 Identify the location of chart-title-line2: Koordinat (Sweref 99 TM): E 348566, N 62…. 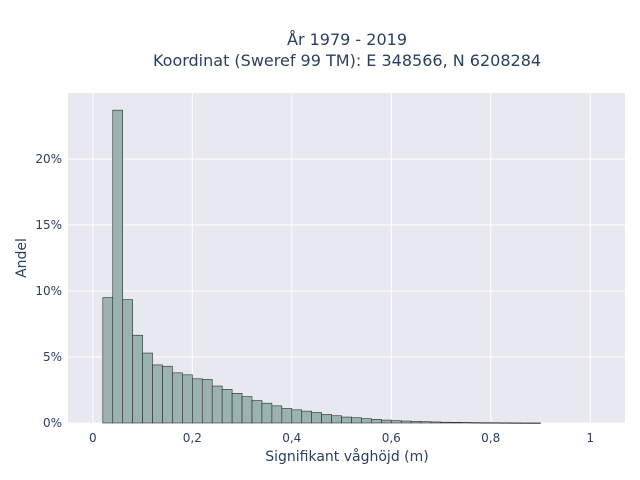
(347, 60).